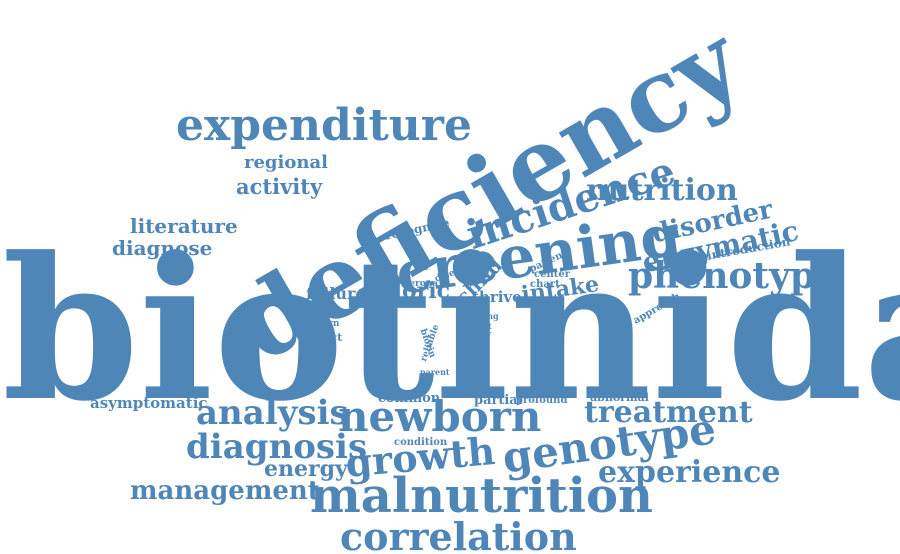 This screenshot has width=900, height=554. What do you see at coordinates (480, 340) in the screenshot?
I see `word-lack: lack` at bounding box center [480, 340].